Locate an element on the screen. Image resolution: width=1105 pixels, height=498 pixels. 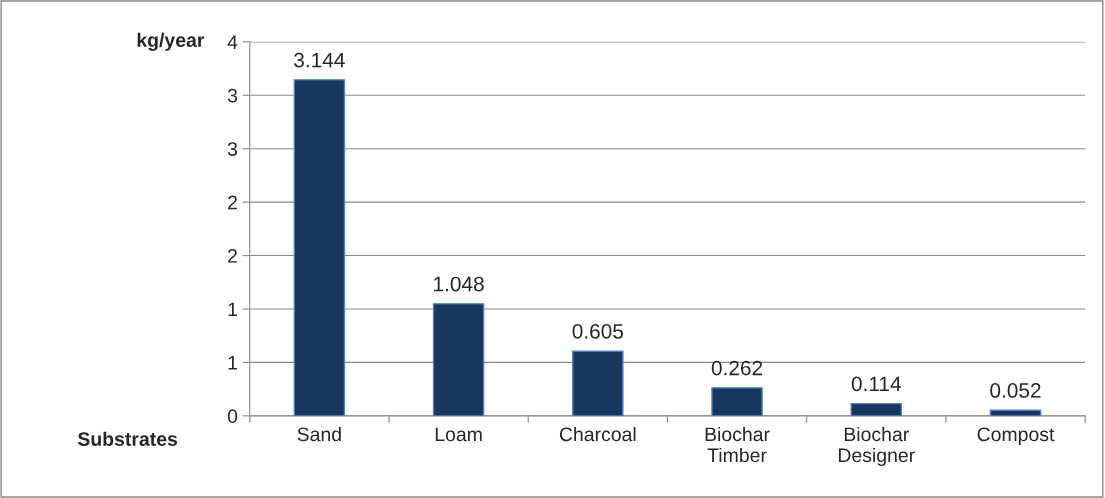
y-axis-title: kg/year is located at coordinates (171, 41).